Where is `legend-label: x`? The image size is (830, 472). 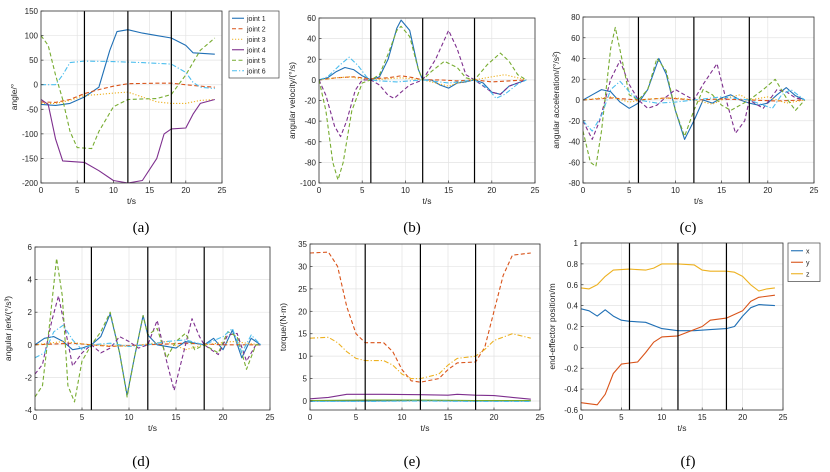 legend-label: x is located at coordinates (808, 251).